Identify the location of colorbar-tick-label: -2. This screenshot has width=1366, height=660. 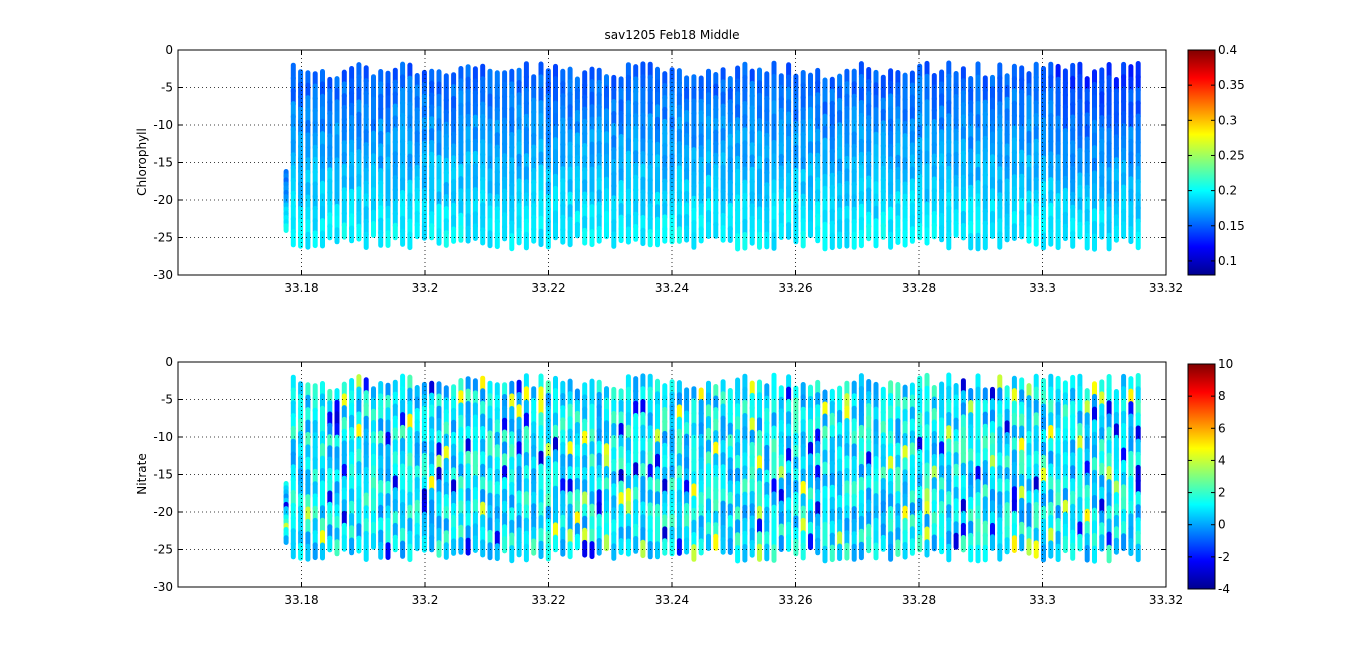
(1224, 557).